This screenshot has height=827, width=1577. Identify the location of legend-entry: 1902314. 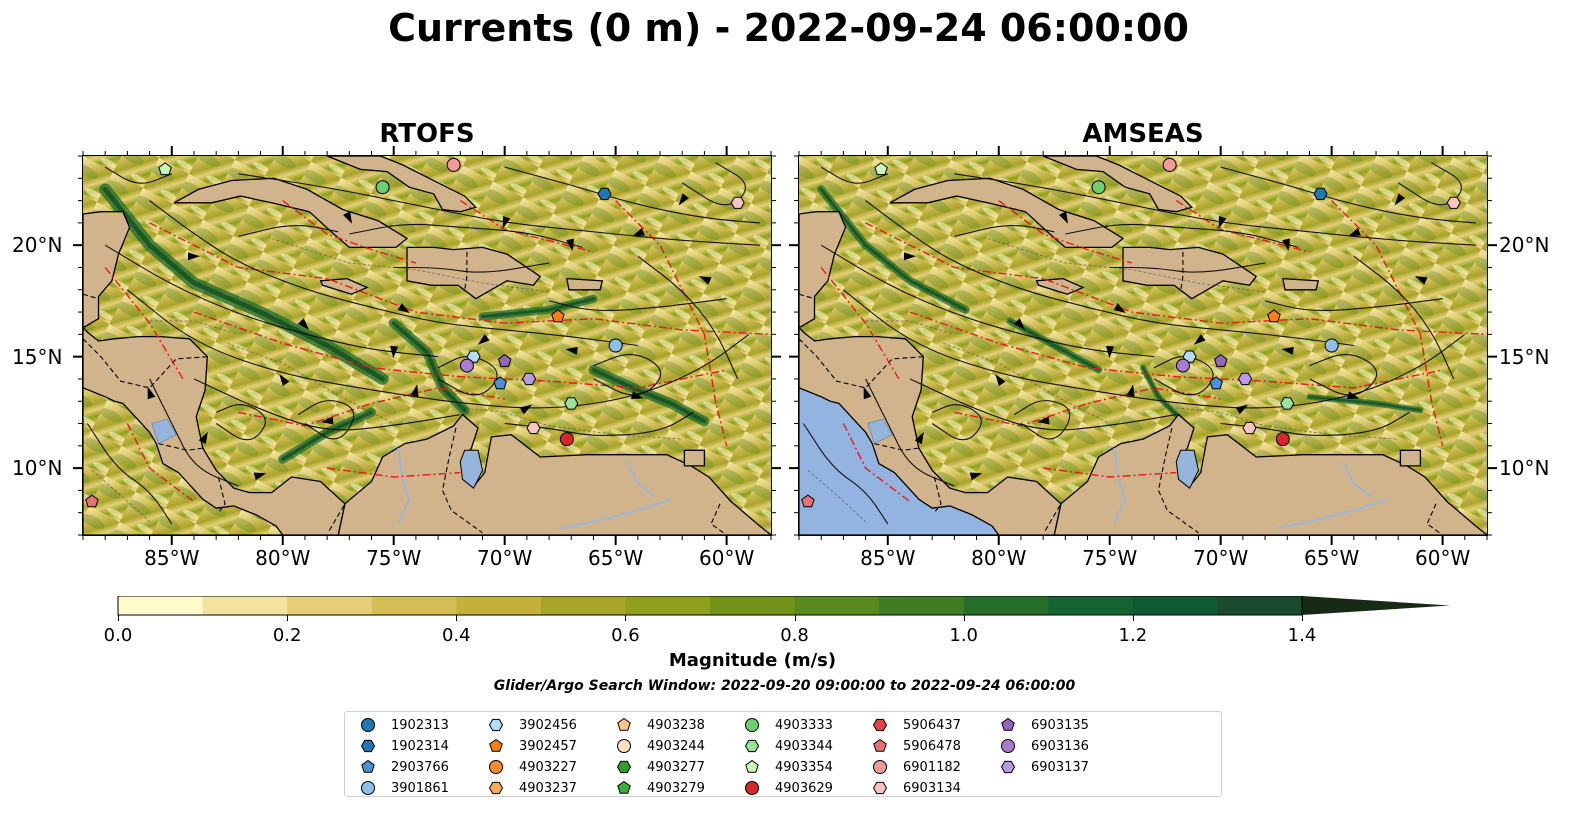
(404, 746).